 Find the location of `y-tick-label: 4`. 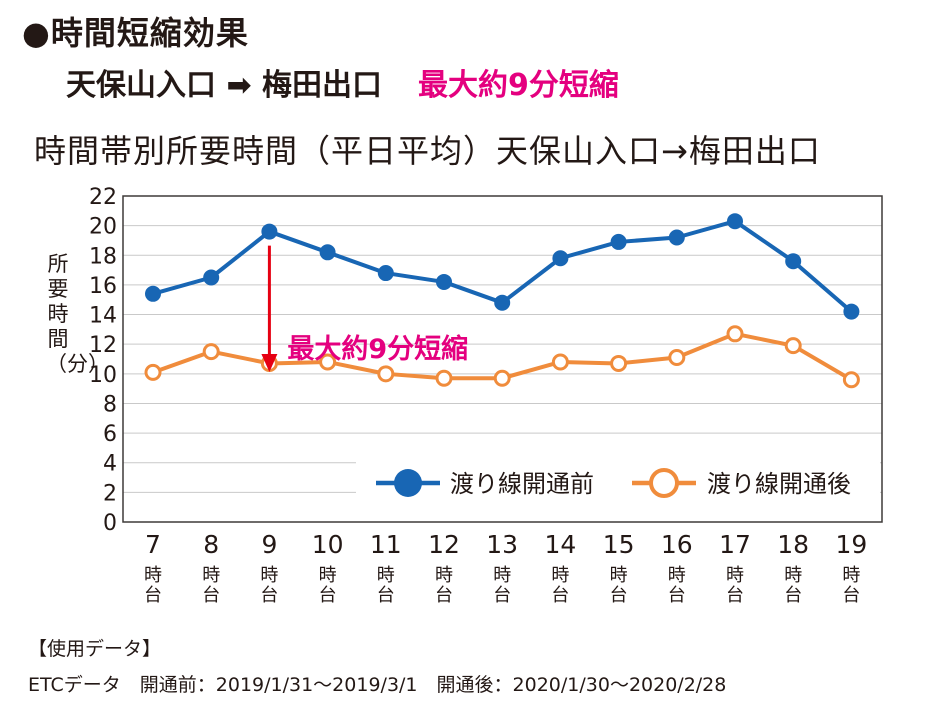

y-tick-label: 4 is located at coordinates (110, 464).